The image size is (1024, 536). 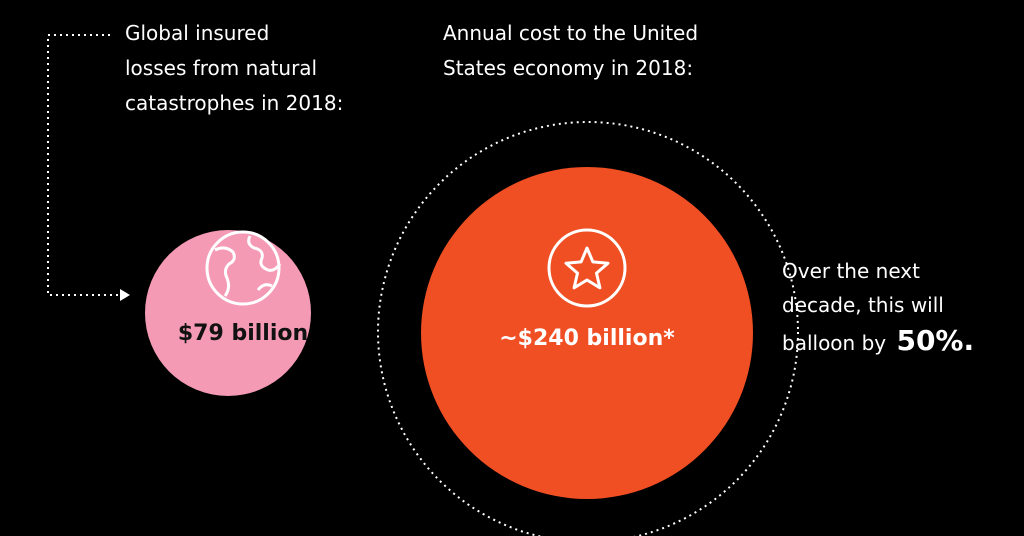 I want to click on arrow-head, so click(x=125, y=295).